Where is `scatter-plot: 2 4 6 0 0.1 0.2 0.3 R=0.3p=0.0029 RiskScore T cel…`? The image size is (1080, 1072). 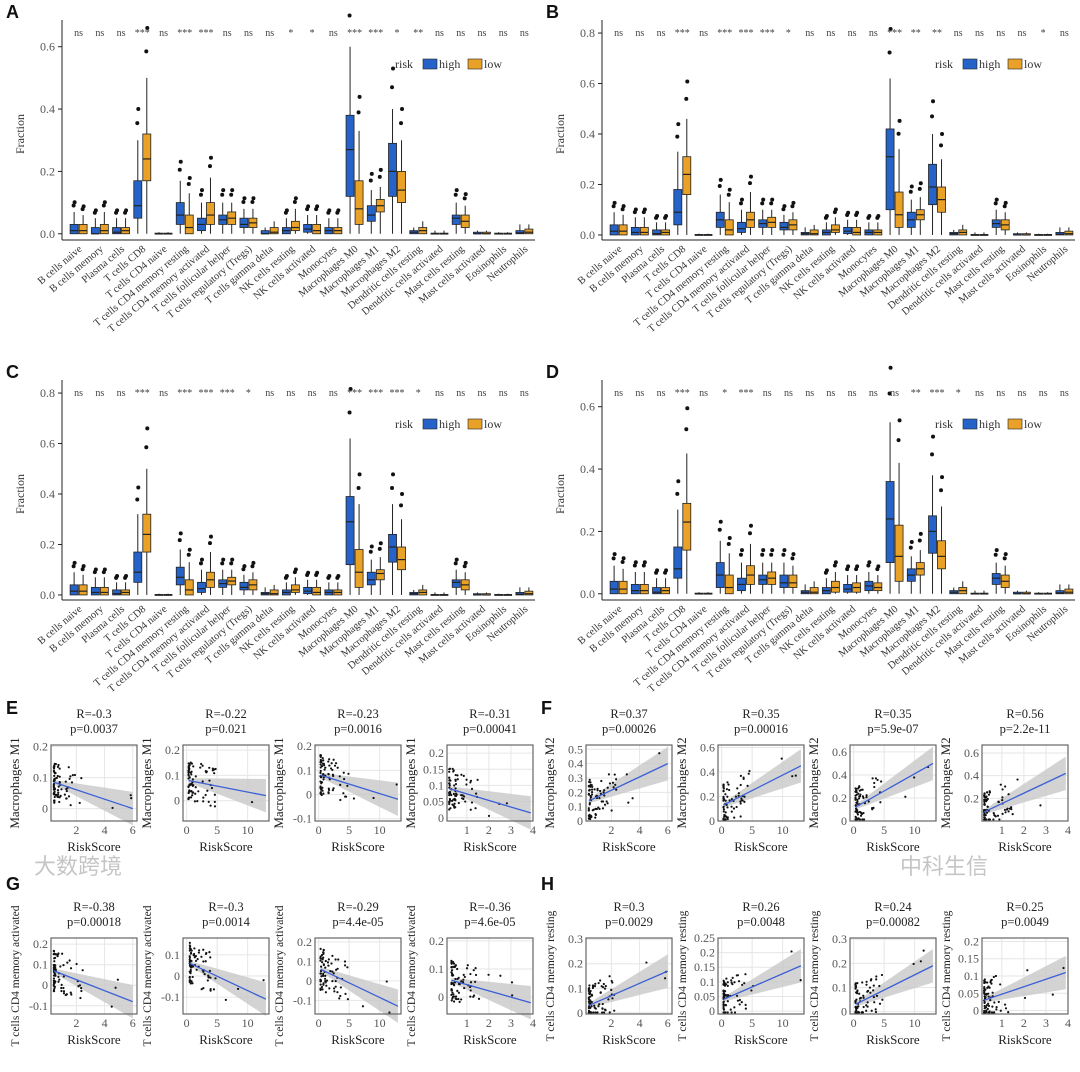 scatter-plot: 2 4 6 0 0.1 0.2 0.3 R=0.3p=0.0029 RiskScore T cel… is located at coordinates (609, 973).